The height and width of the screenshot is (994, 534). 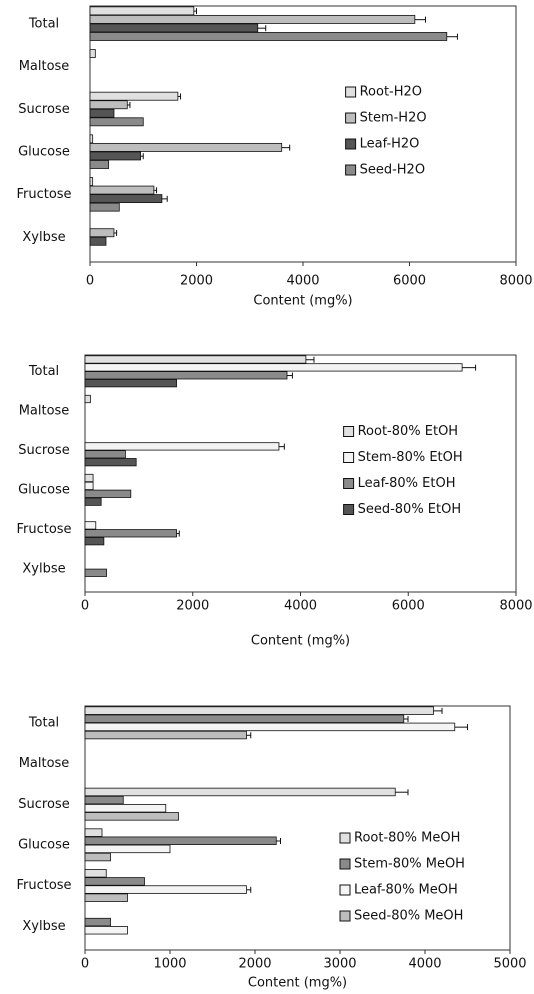 I want to click on legend-label: Leaf-80% EtOH, so click(x=407, y=483).